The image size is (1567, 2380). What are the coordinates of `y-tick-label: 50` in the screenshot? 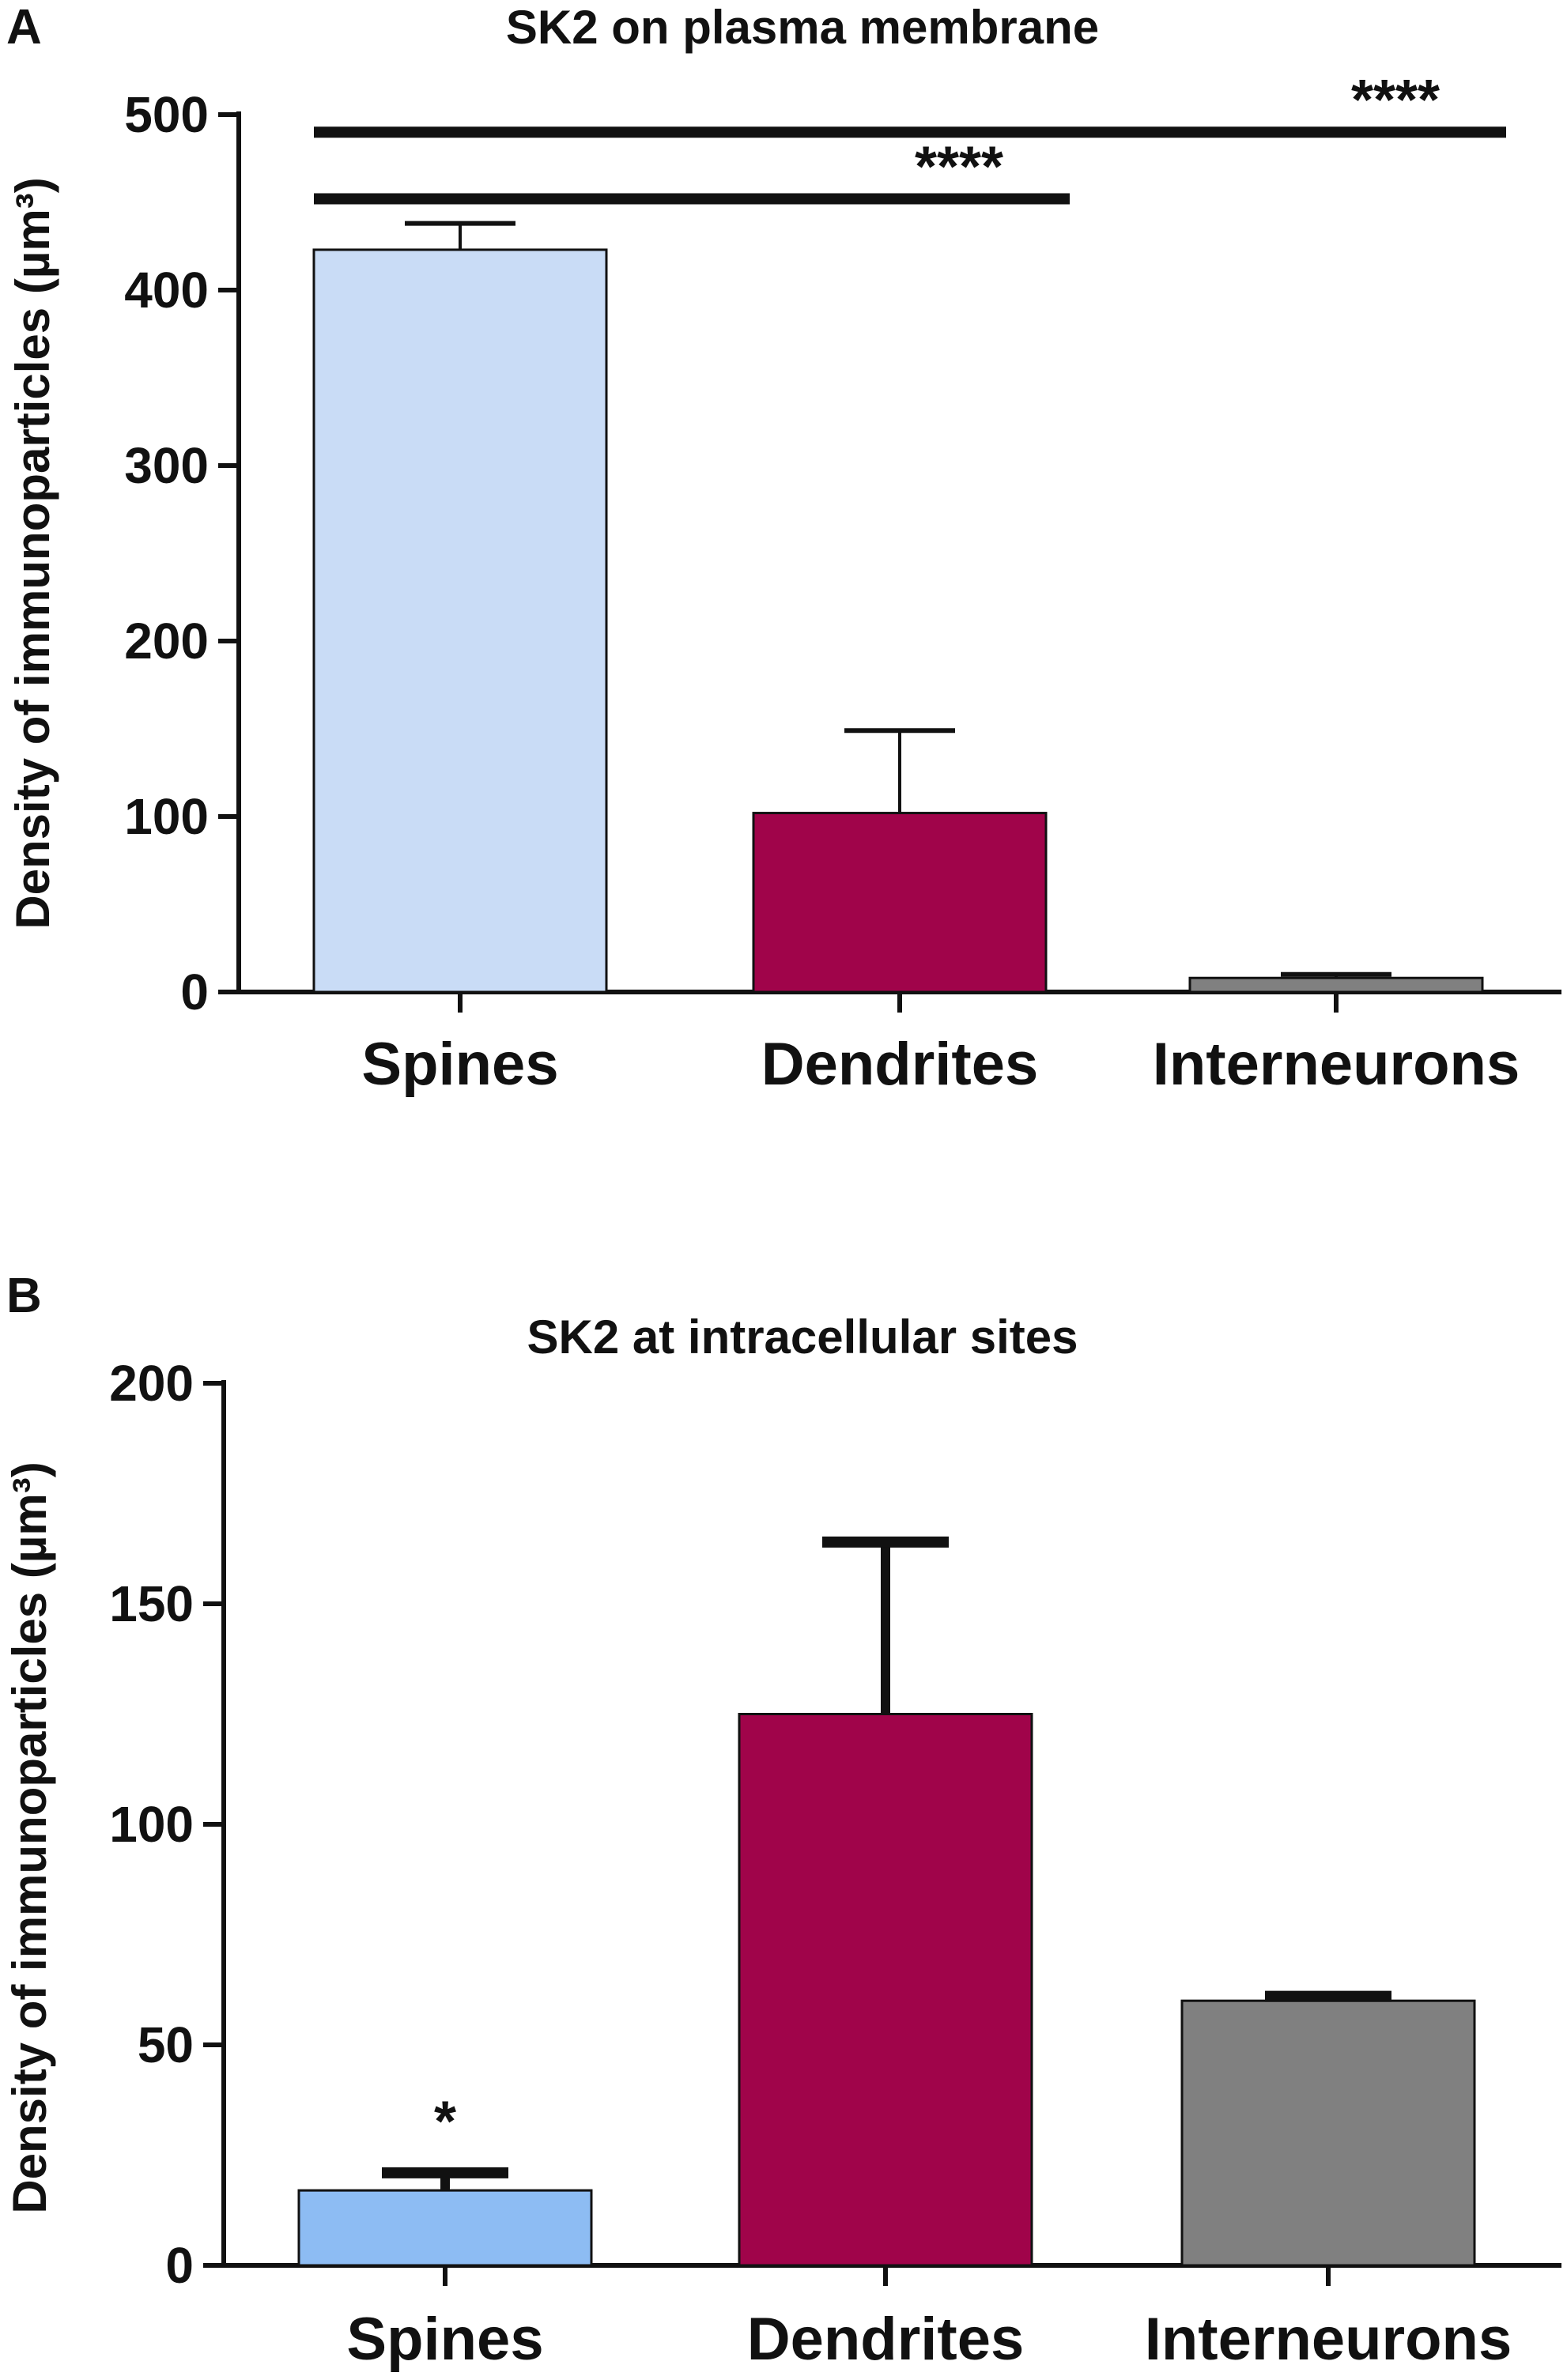 It's located at (166, 2044).